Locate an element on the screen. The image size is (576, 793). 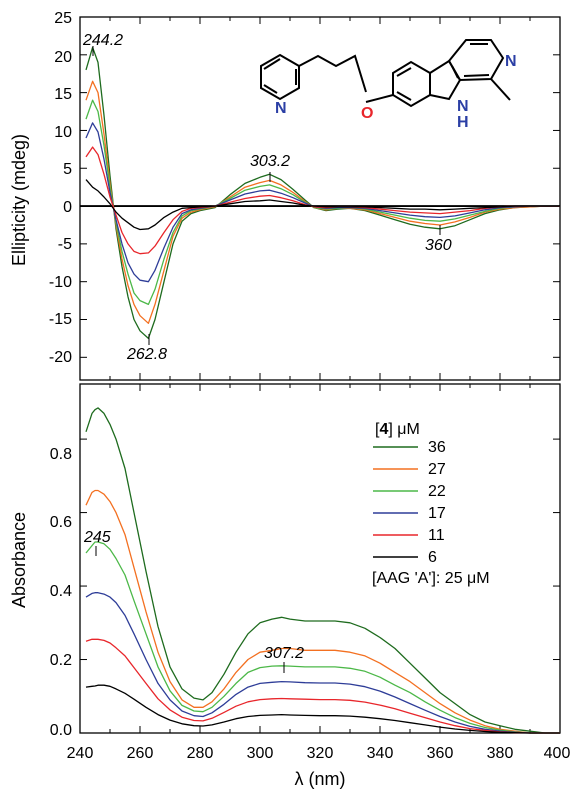
abs-ytick-label: 0.8 is located at coordinates (61, 454).